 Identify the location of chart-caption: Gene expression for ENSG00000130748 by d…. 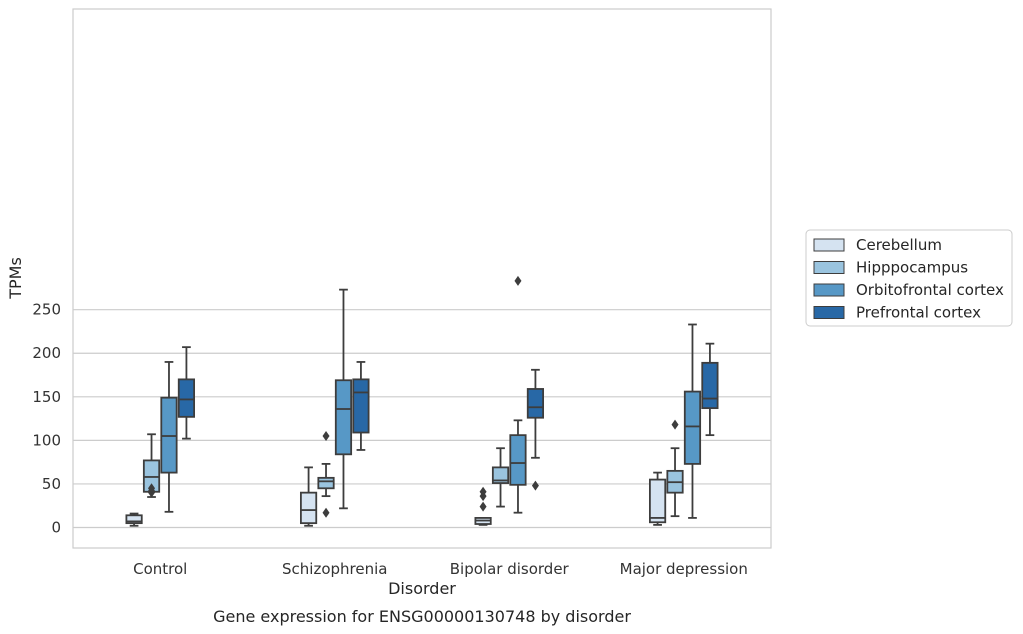
(422, 616).